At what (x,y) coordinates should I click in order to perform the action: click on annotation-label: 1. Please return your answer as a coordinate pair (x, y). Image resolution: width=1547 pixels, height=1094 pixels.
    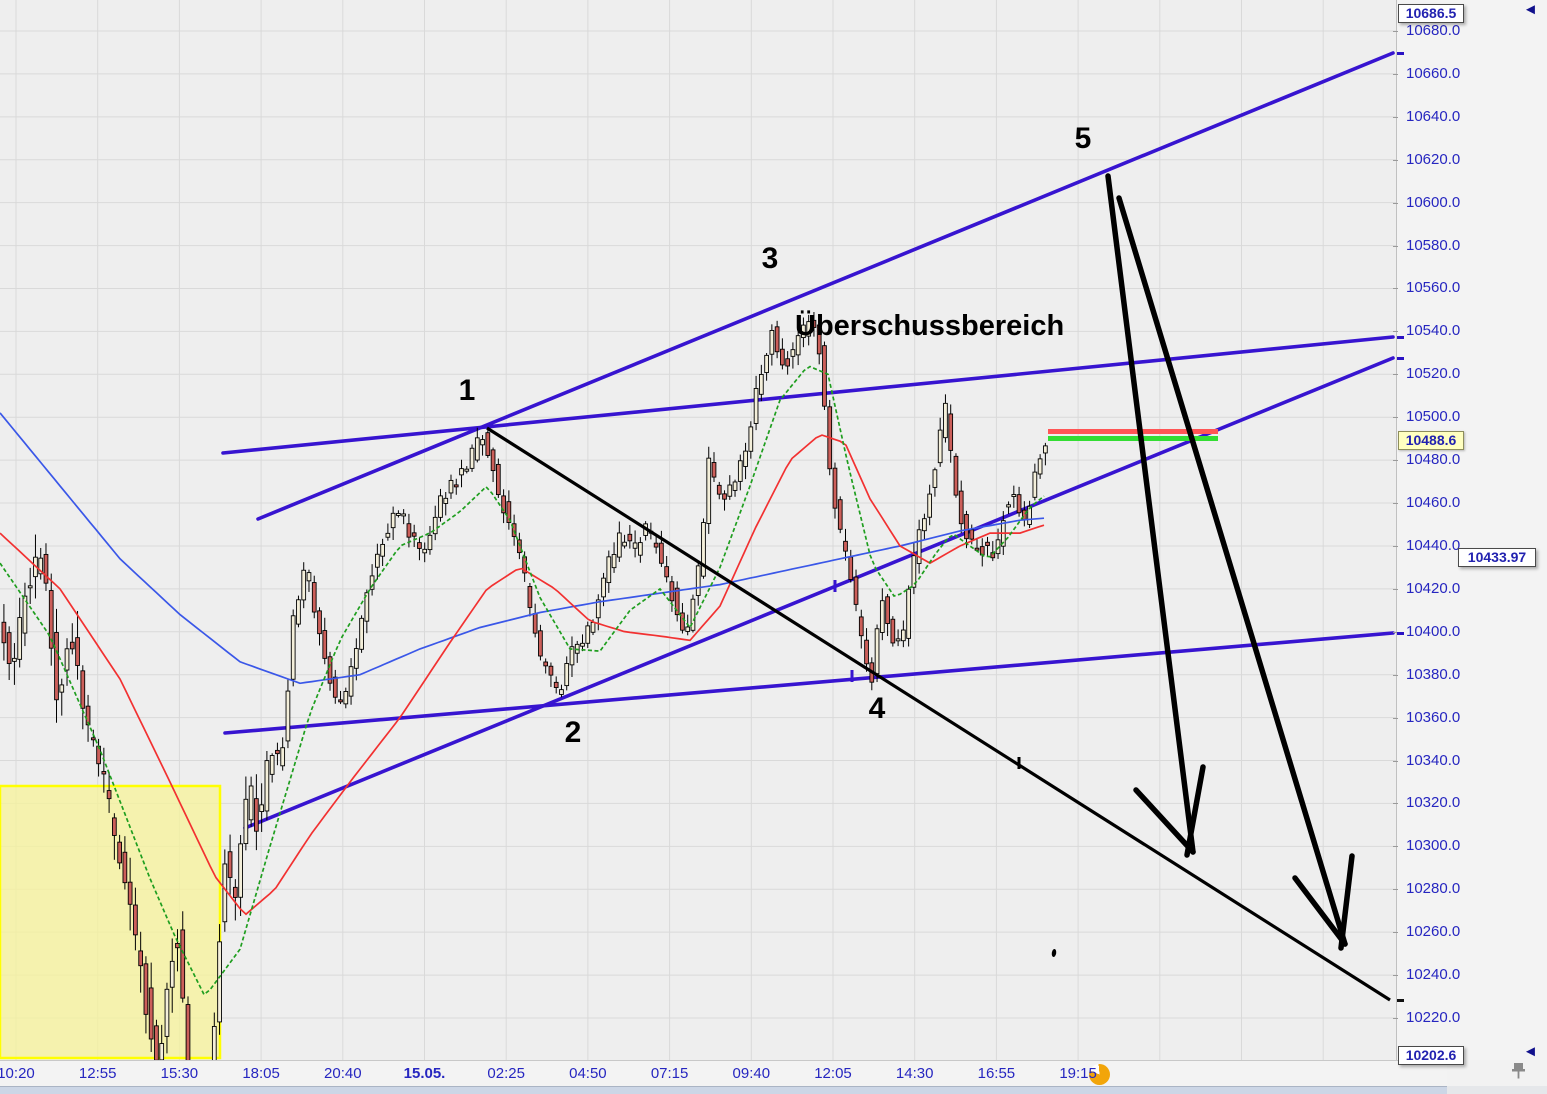
    Looking at the image, I should click on (467, 390).